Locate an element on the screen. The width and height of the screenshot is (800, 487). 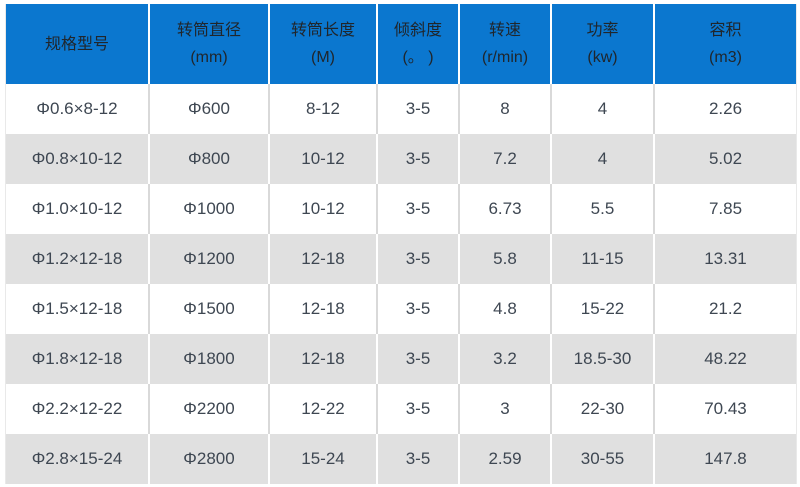
table-cell: 21.2 is located at coordinates (725, 309).